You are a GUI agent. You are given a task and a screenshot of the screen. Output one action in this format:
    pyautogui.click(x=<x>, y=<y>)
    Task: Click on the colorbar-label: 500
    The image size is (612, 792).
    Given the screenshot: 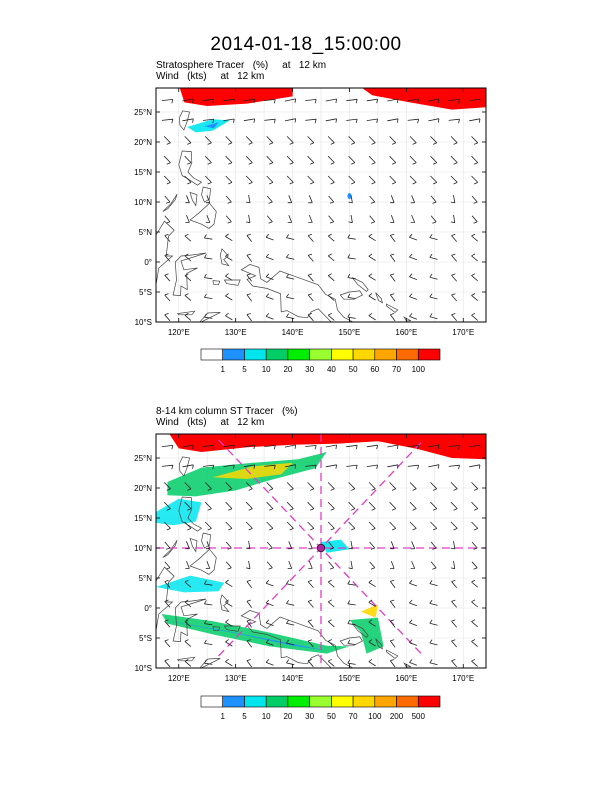 What is the action you would take?
    pyautogui.click(x=419, y=716)
    